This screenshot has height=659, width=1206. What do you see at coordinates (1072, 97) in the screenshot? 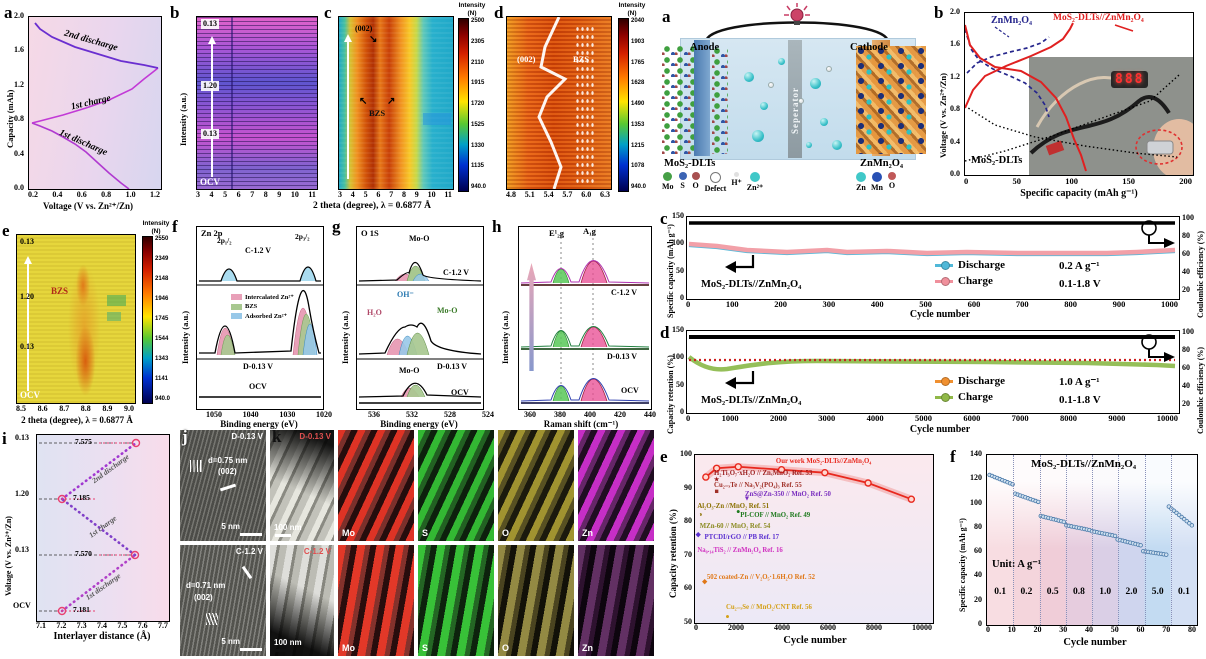
I see `gcd-curves` at bounding box center [1072, 97].